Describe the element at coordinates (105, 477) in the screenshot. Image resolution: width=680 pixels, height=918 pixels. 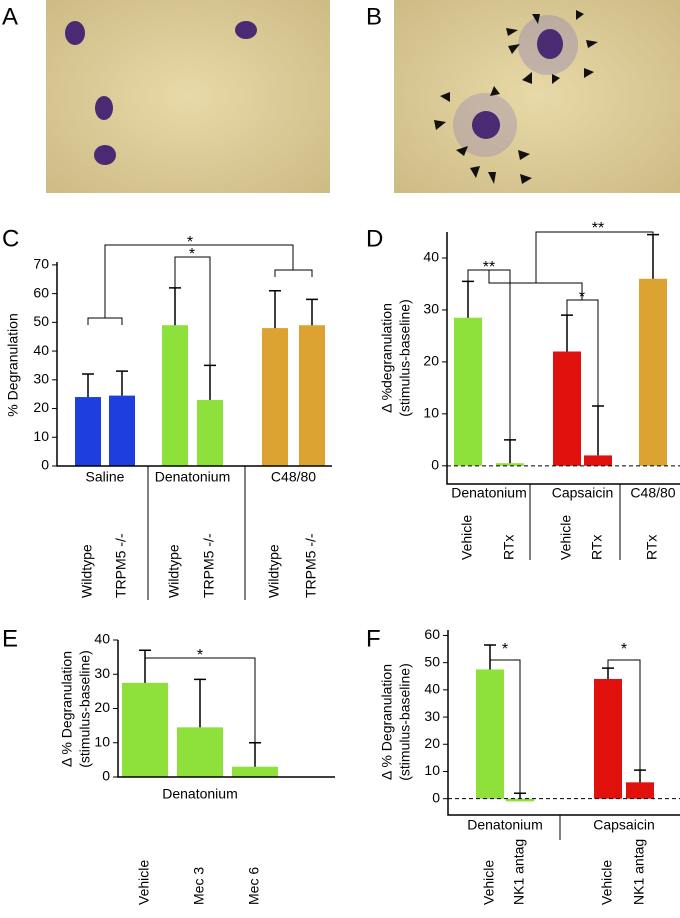
I see `group-label: Saline` at that location.